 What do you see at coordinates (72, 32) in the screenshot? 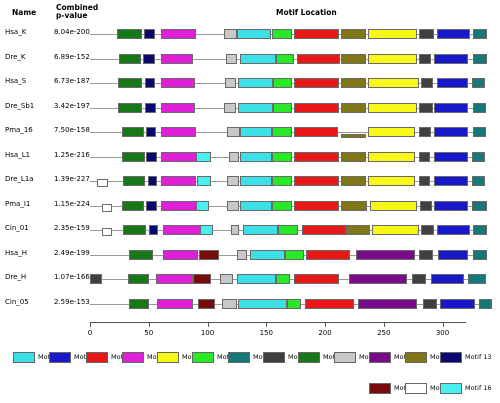
I see `combined-pvalue: 8.04e-200` at bounding box center [72, 32].